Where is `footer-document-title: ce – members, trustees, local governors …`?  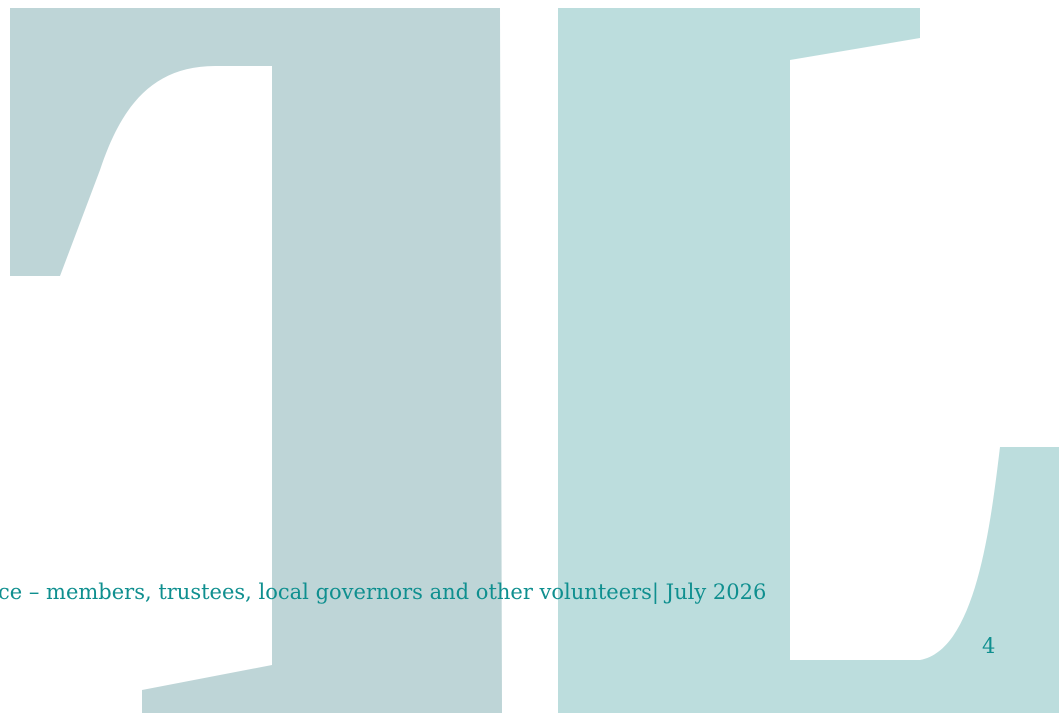
footer-document-title: ce – members, trustees, local governors … is located at coordinates (383, 592).